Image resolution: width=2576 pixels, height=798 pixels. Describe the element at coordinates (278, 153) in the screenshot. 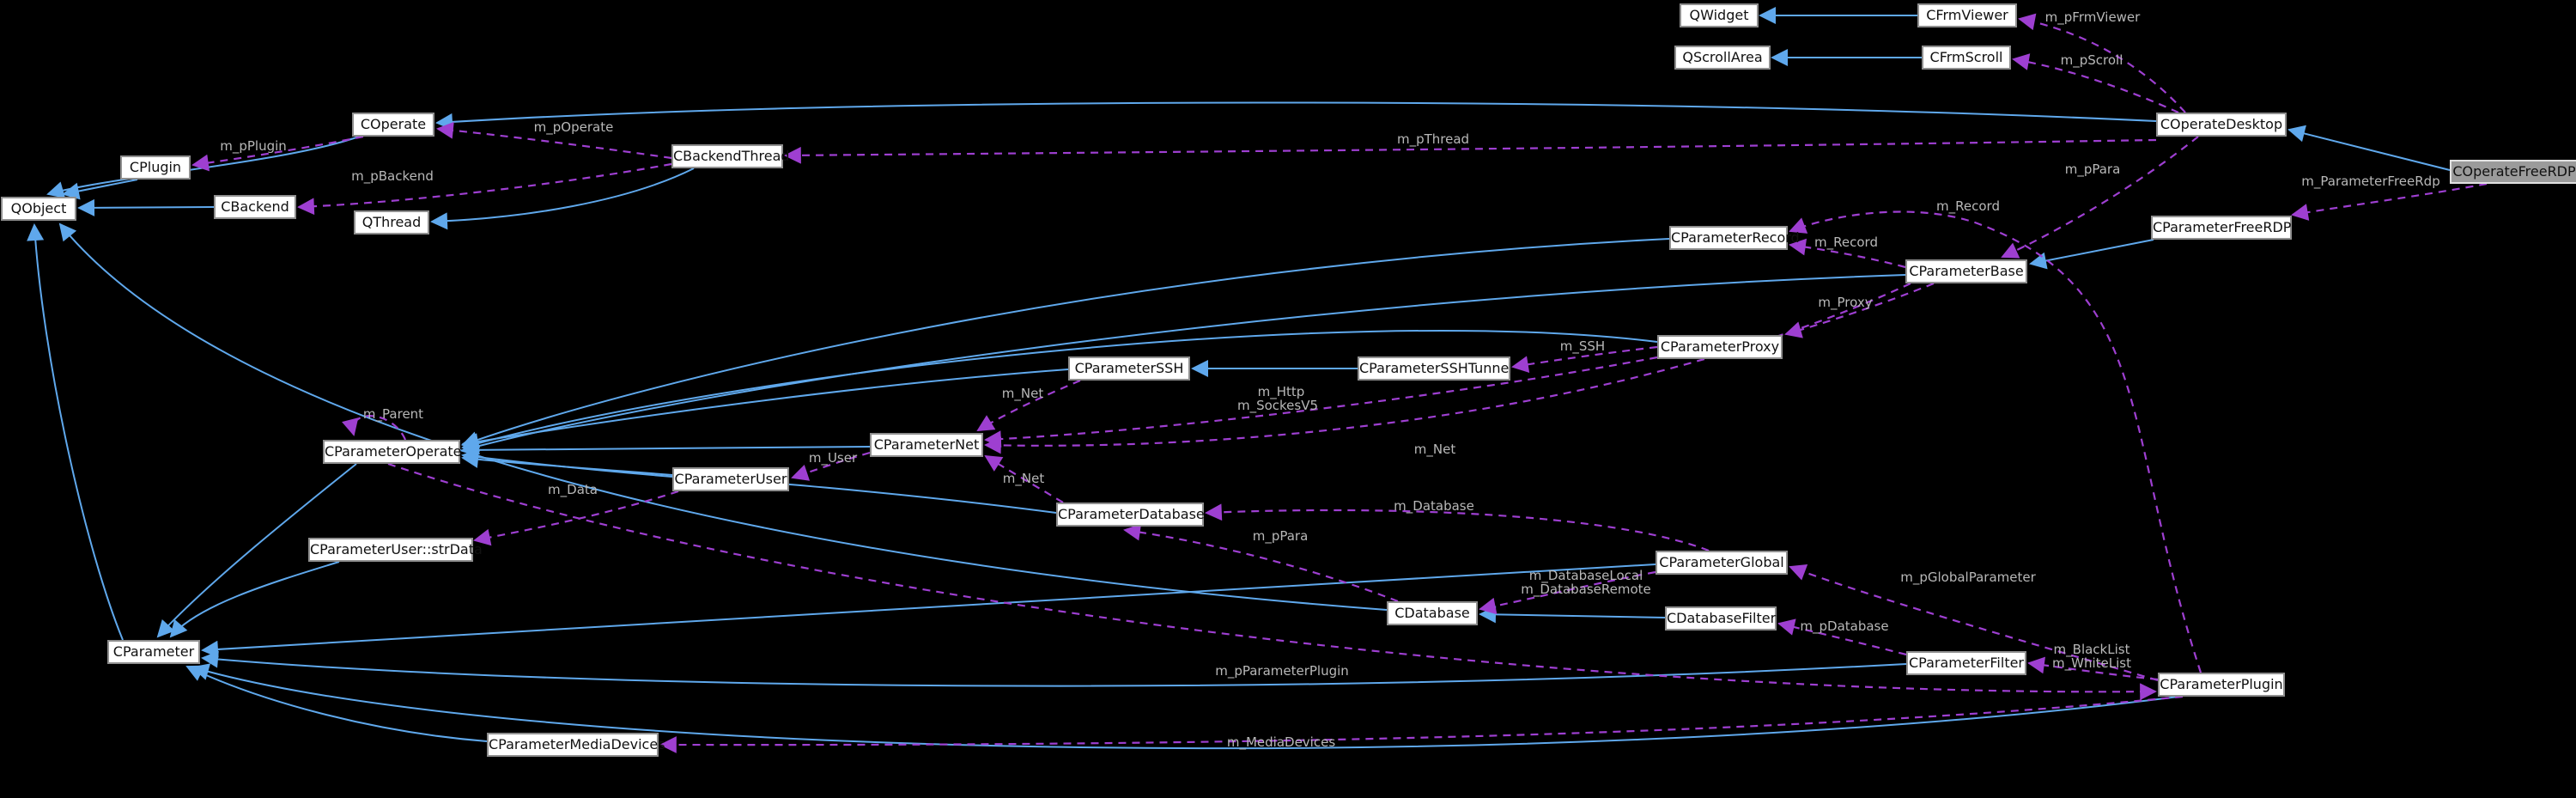

I see `edge-usage-m-pplugin` at that location.